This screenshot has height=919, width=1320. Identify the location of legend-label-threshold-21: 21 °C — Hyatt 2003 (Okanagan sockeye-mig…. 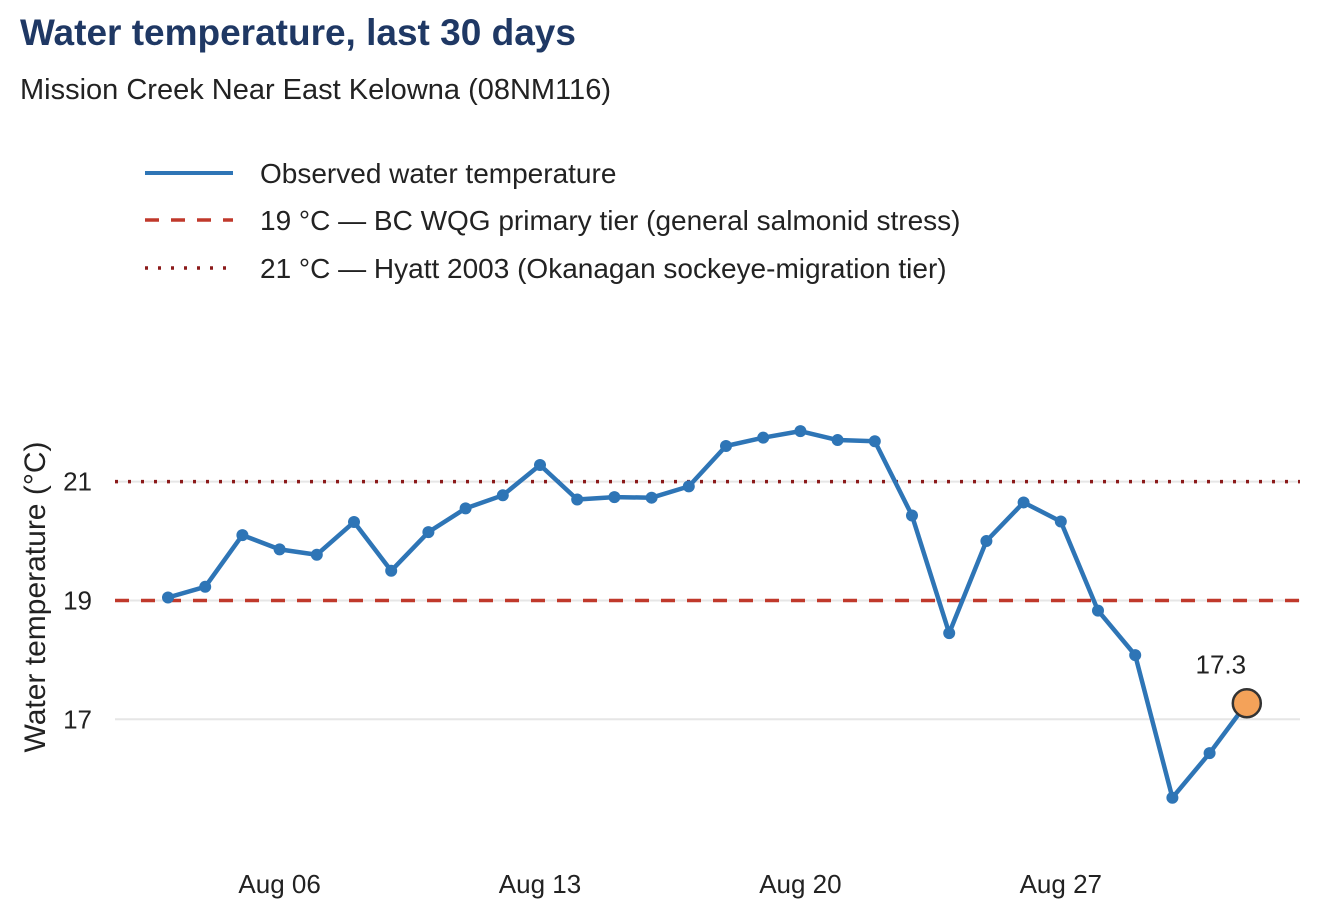
(603, 268).